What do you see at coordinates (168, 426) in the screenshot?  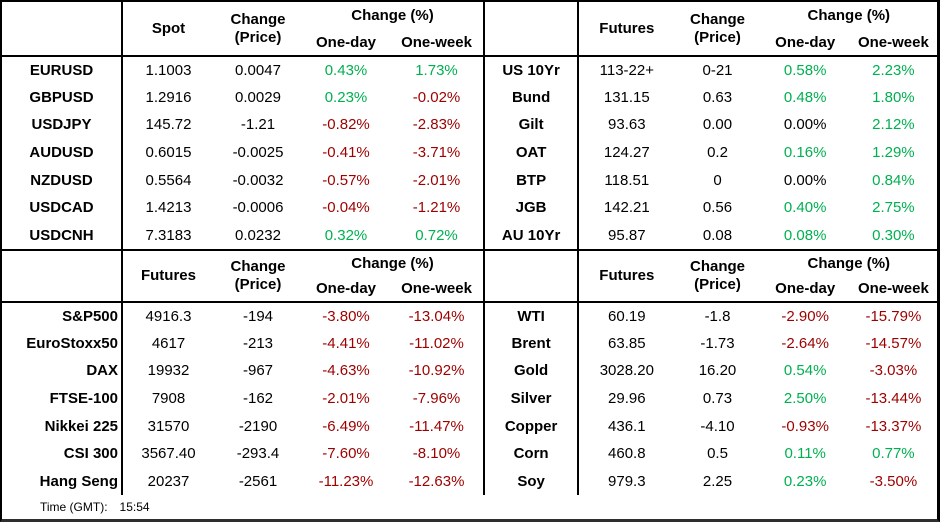 I see `price-value: 31570` at bounding box center [168, 426].